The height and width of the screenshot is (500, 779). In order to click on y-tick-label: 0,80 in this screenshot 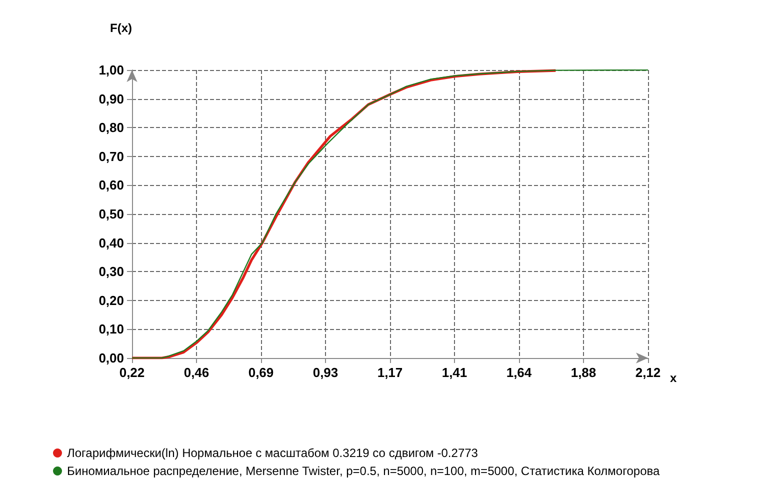, I will do `click(111, 128)`.